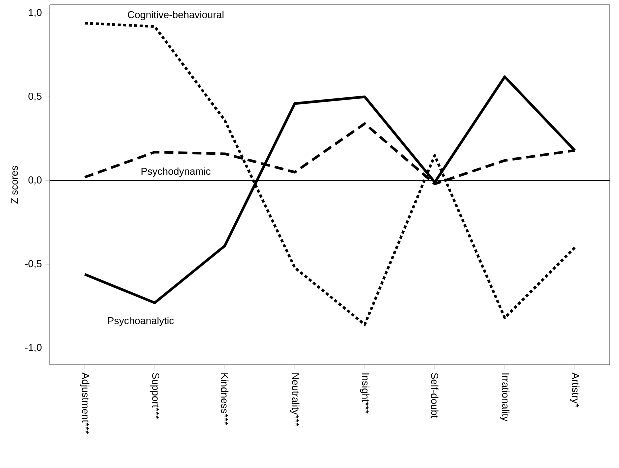 This screenshot has width=619, height=468. What do you see at coordinates (141, 321) in the screenshot?
I see `text: Psychoanalytic` at bounding box center [141, 321].